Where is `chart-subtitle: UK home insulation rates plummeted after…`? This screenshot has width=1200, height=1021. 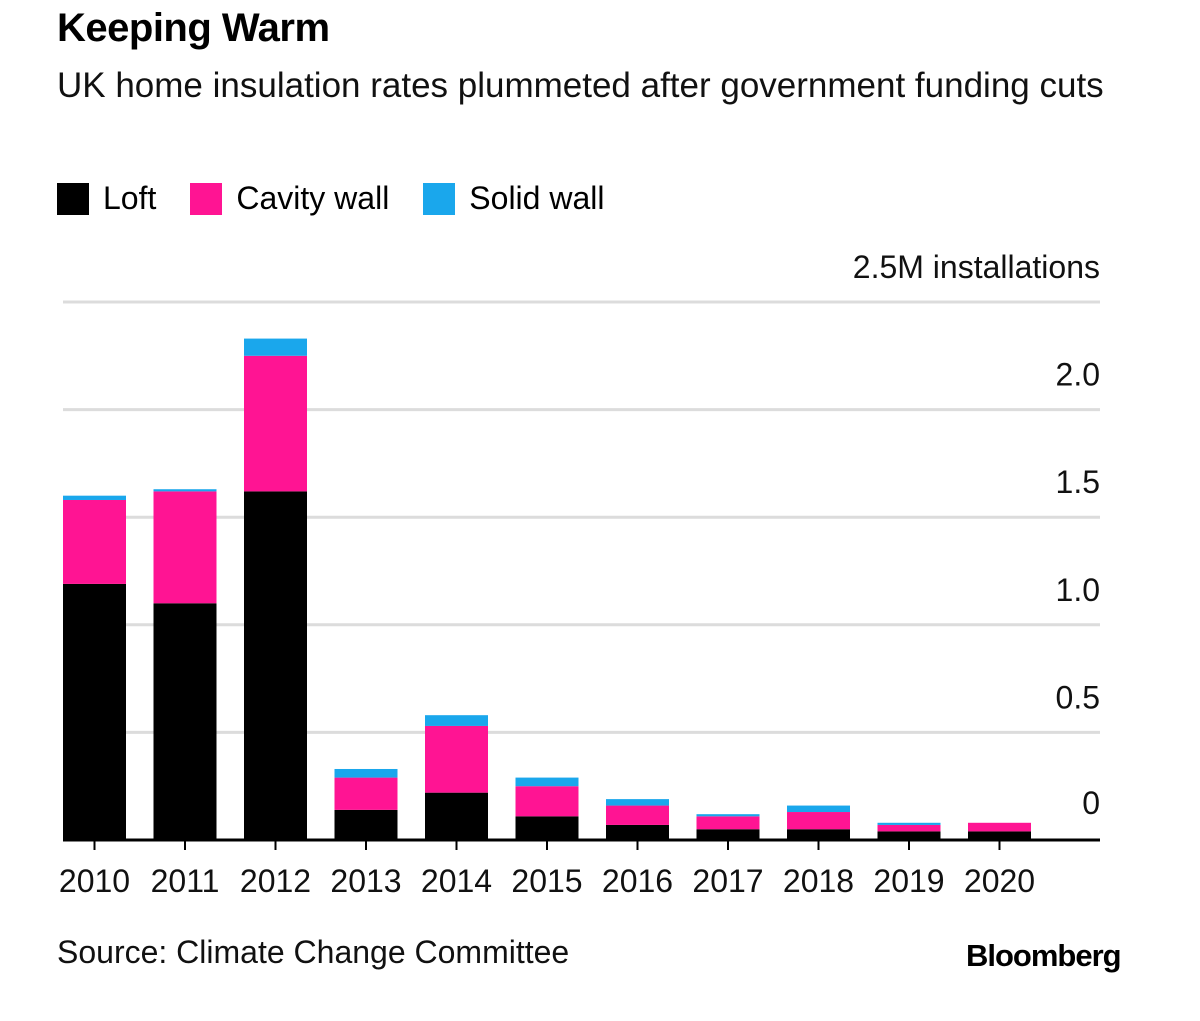
chart-subtitle: UK home insulation rates plummeted after… is located at coordinates (580, 85).